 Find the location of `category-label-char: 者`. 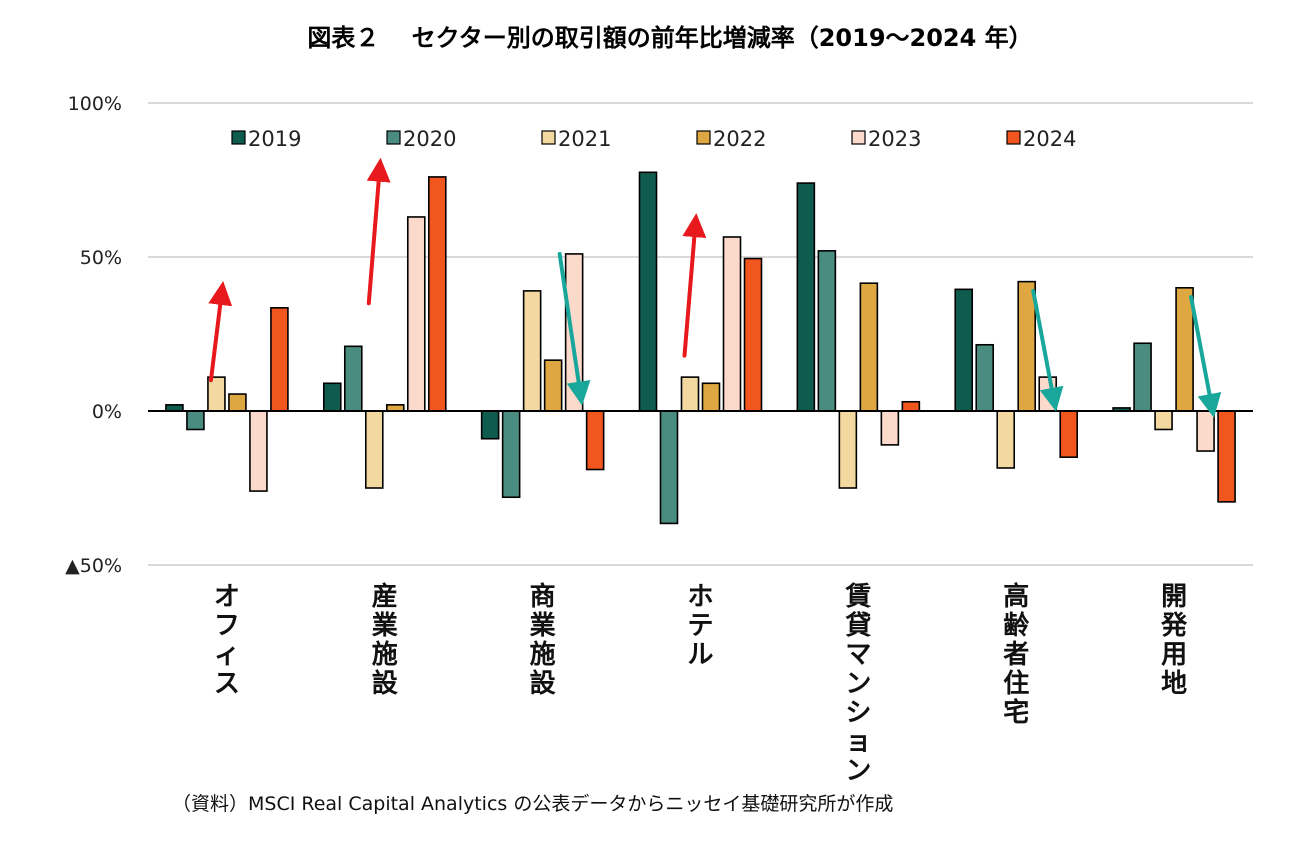

category-label-char: 者 is located at coordinates (1016, 655).